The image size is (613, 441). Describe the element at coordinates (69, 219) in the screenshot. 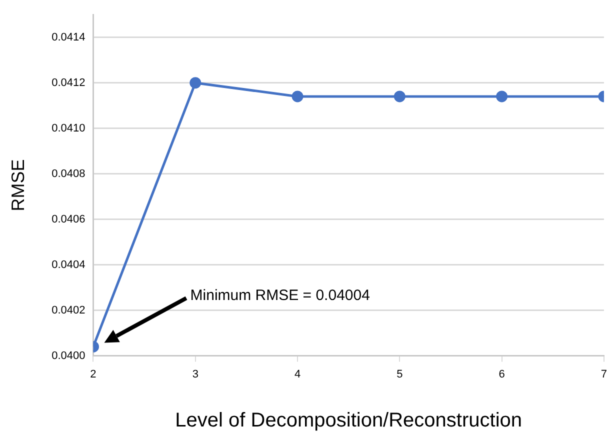

I see `y-tick-label: 0.0406` at that location.